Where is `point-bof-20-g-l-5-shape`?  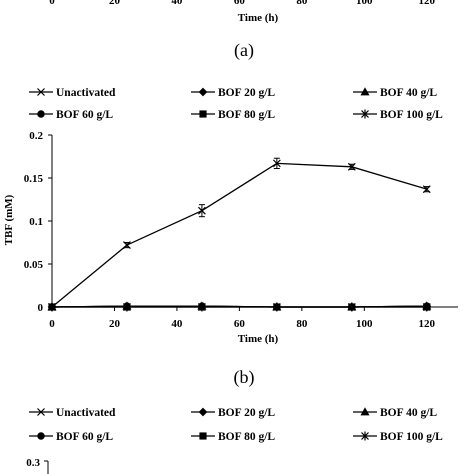
point-bof-20-g-l-5-shape is located at coordinates (427, 306).